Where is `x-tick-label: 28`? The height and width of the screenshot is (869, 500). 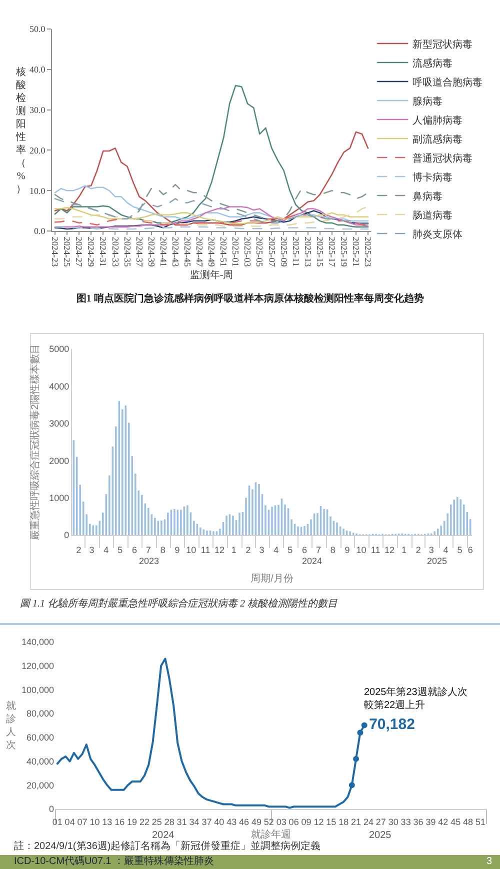
x-tick-label: 28 is located at coordinates (169, 821).